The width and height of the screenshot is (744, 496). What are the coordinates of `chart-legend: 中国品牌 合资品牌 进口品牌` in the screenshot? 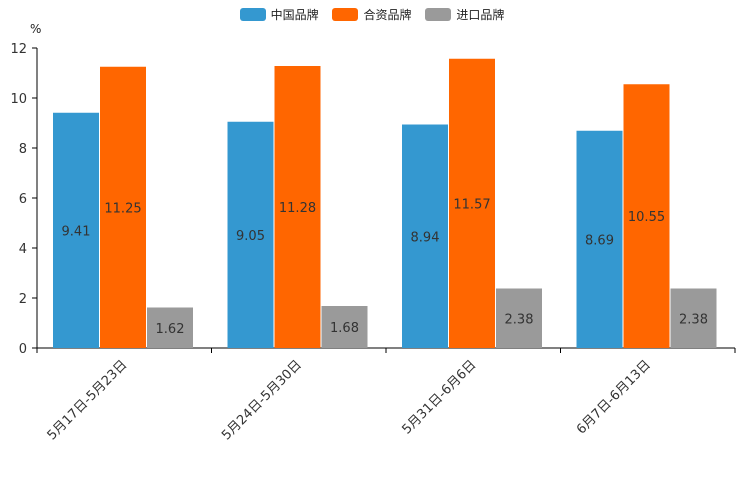 It's located at (372, 15).